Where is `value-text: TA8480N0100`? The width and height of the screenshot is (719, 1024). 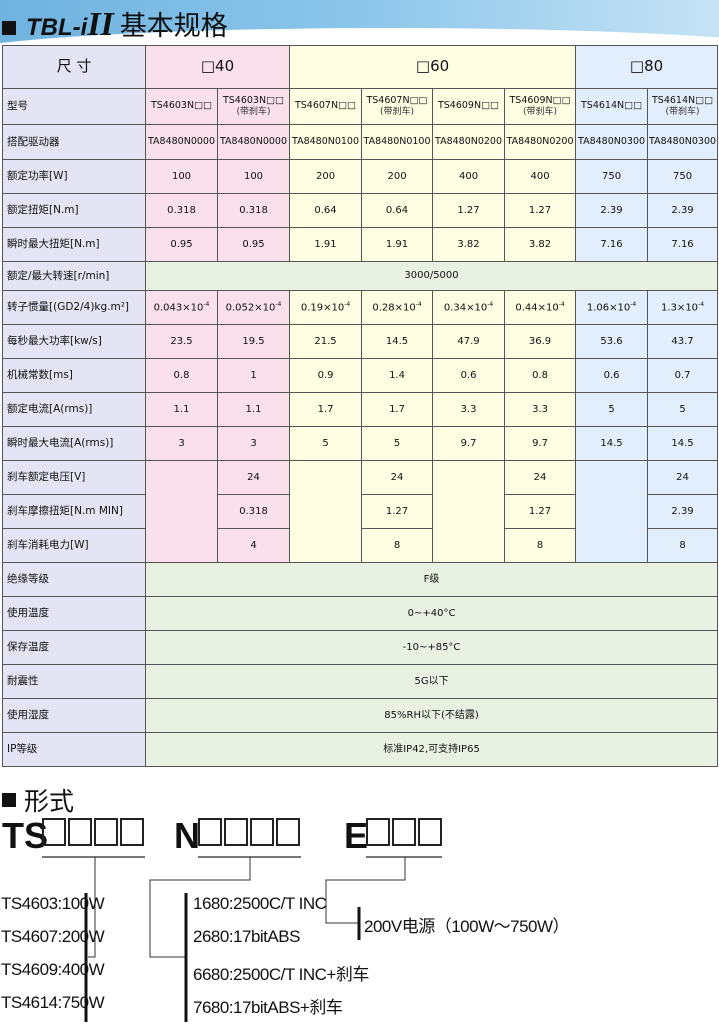
value-text: TA8480N0100 is located at coordinates (397, 141).